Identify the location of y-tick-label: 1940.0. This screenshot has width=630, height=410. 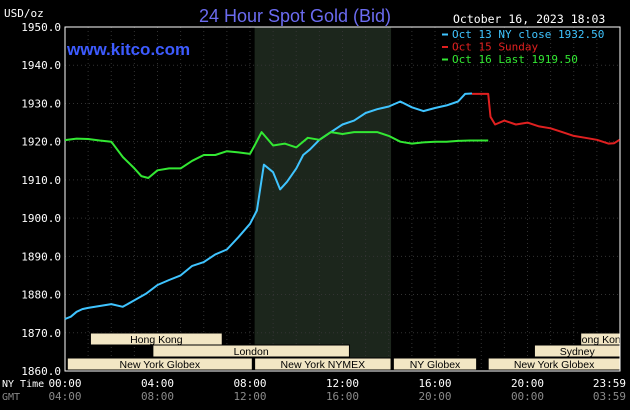
(41, 65).